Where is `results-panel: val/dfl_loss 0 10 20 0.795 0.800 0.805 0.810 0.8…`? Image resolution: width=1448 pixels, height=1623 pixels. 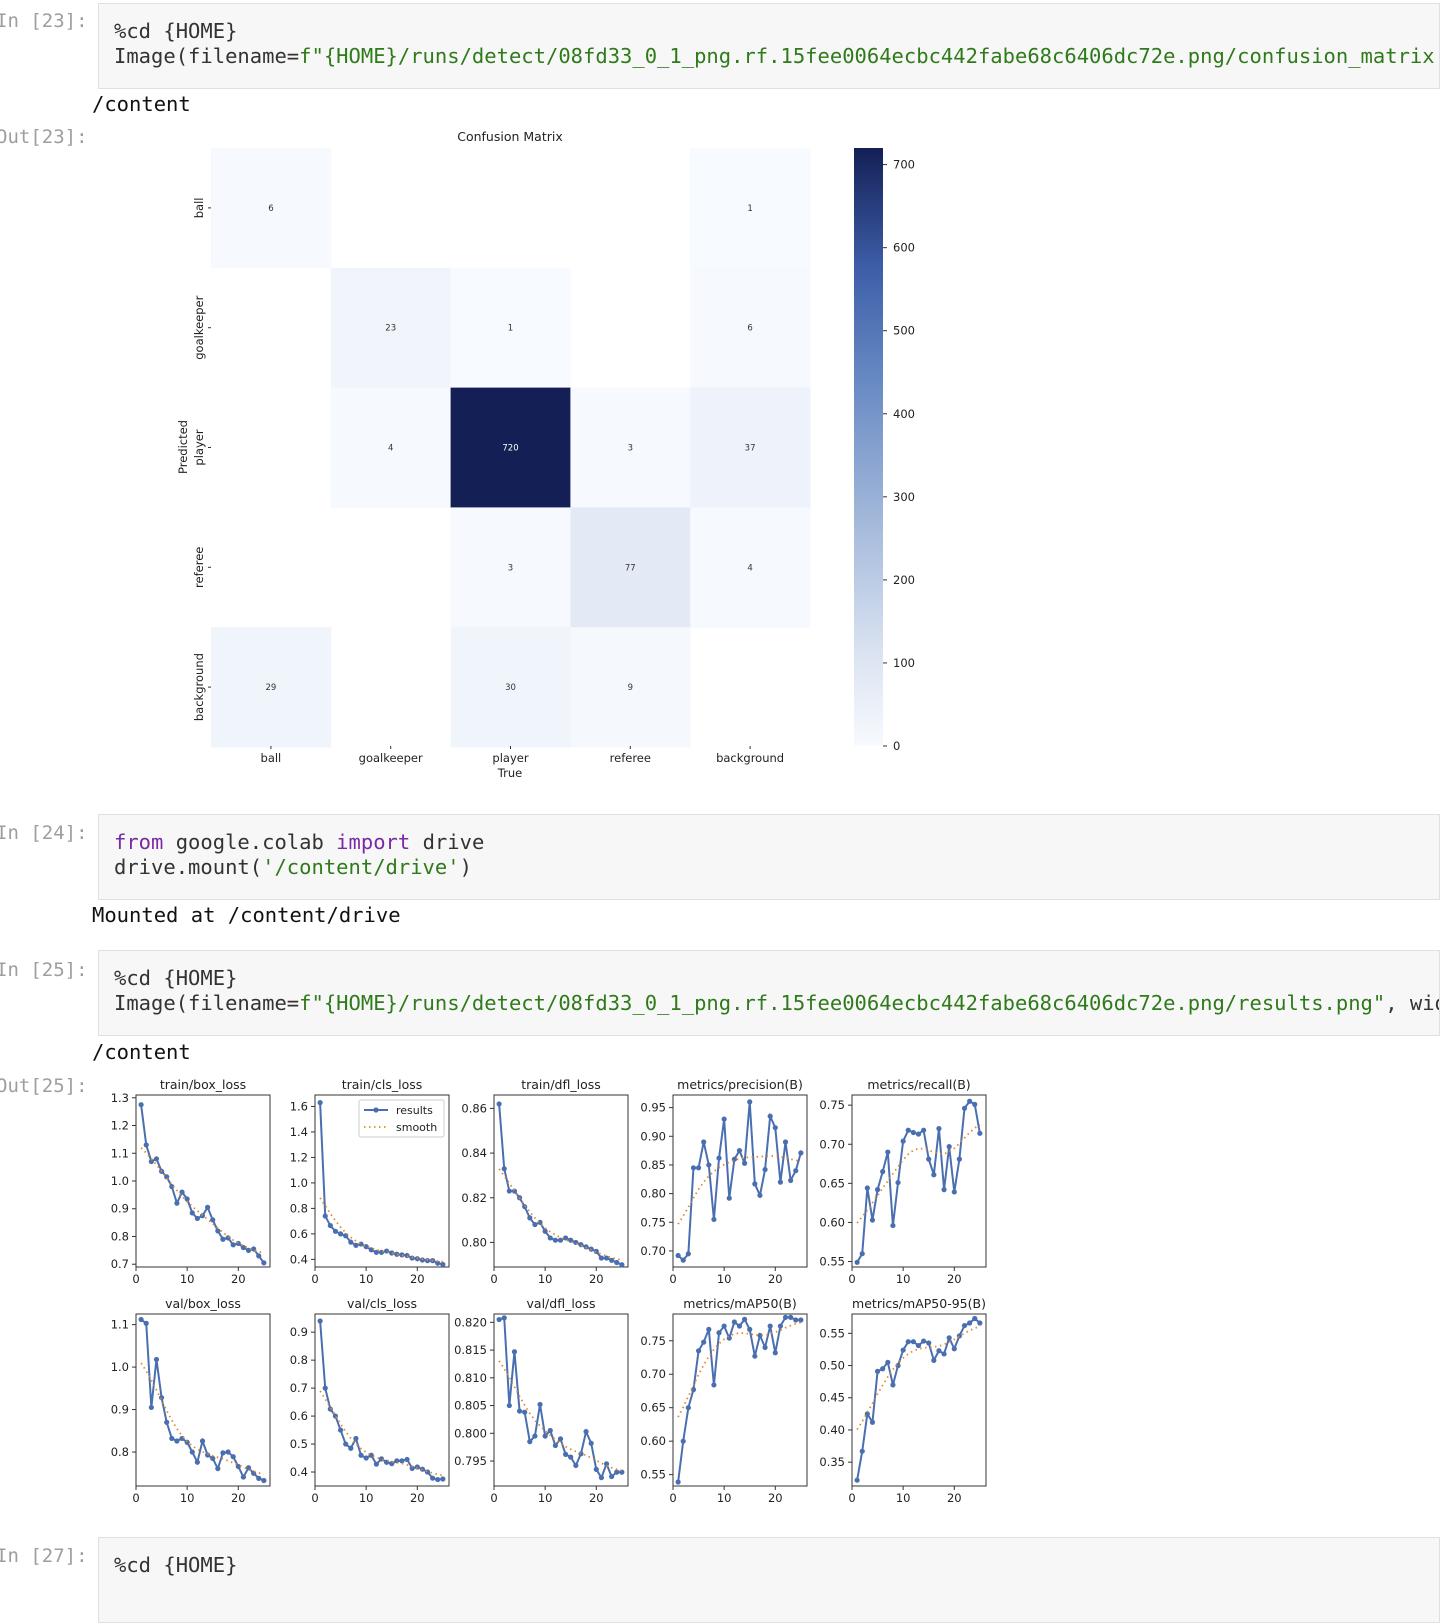 results-panel: val/dfl_loss 0 10 20 0.795 0.800 0.805 0.810 0.8… is located at coordinates (541, 1400).